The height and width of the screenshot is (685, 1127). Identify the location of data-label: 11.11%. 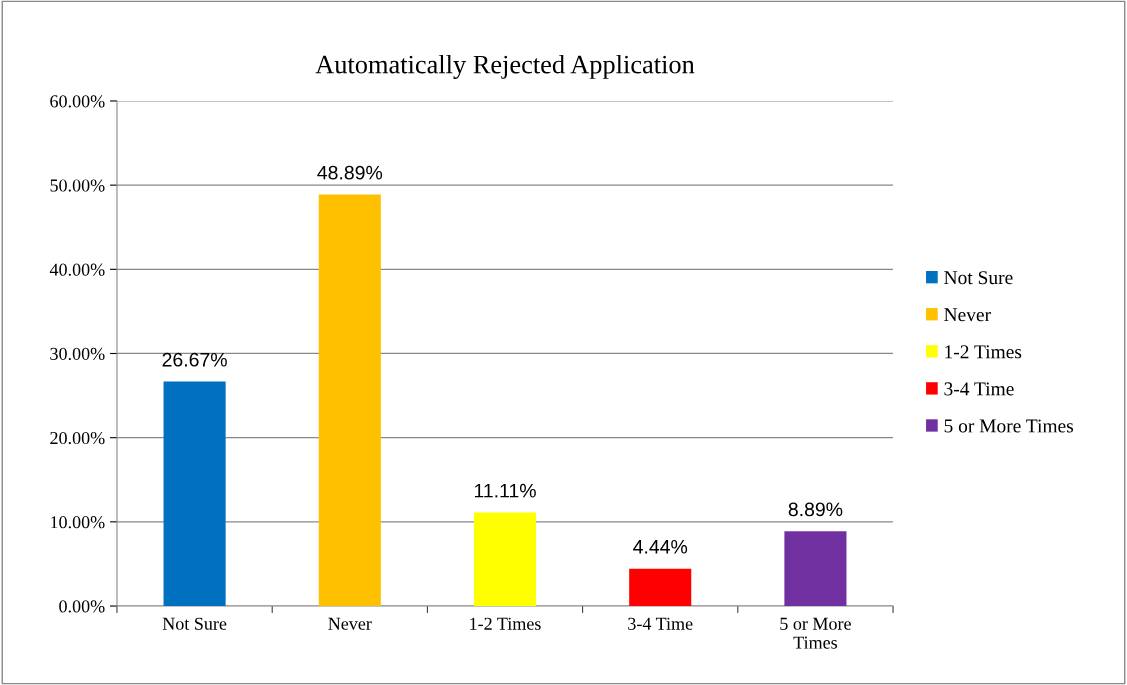
(505, 490).